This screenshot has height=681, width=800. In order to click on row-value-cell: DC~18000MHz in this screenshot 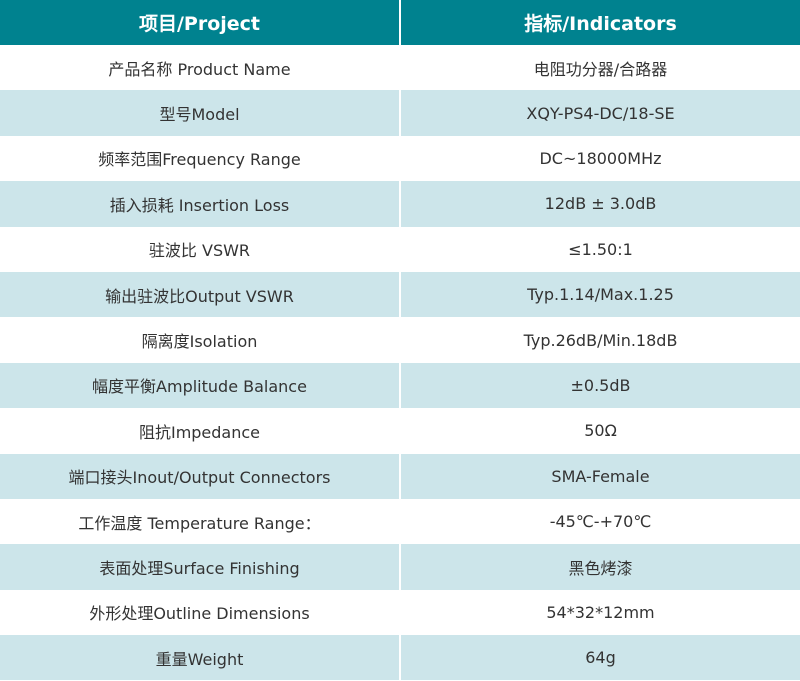, I will do `click(600, 158)`.